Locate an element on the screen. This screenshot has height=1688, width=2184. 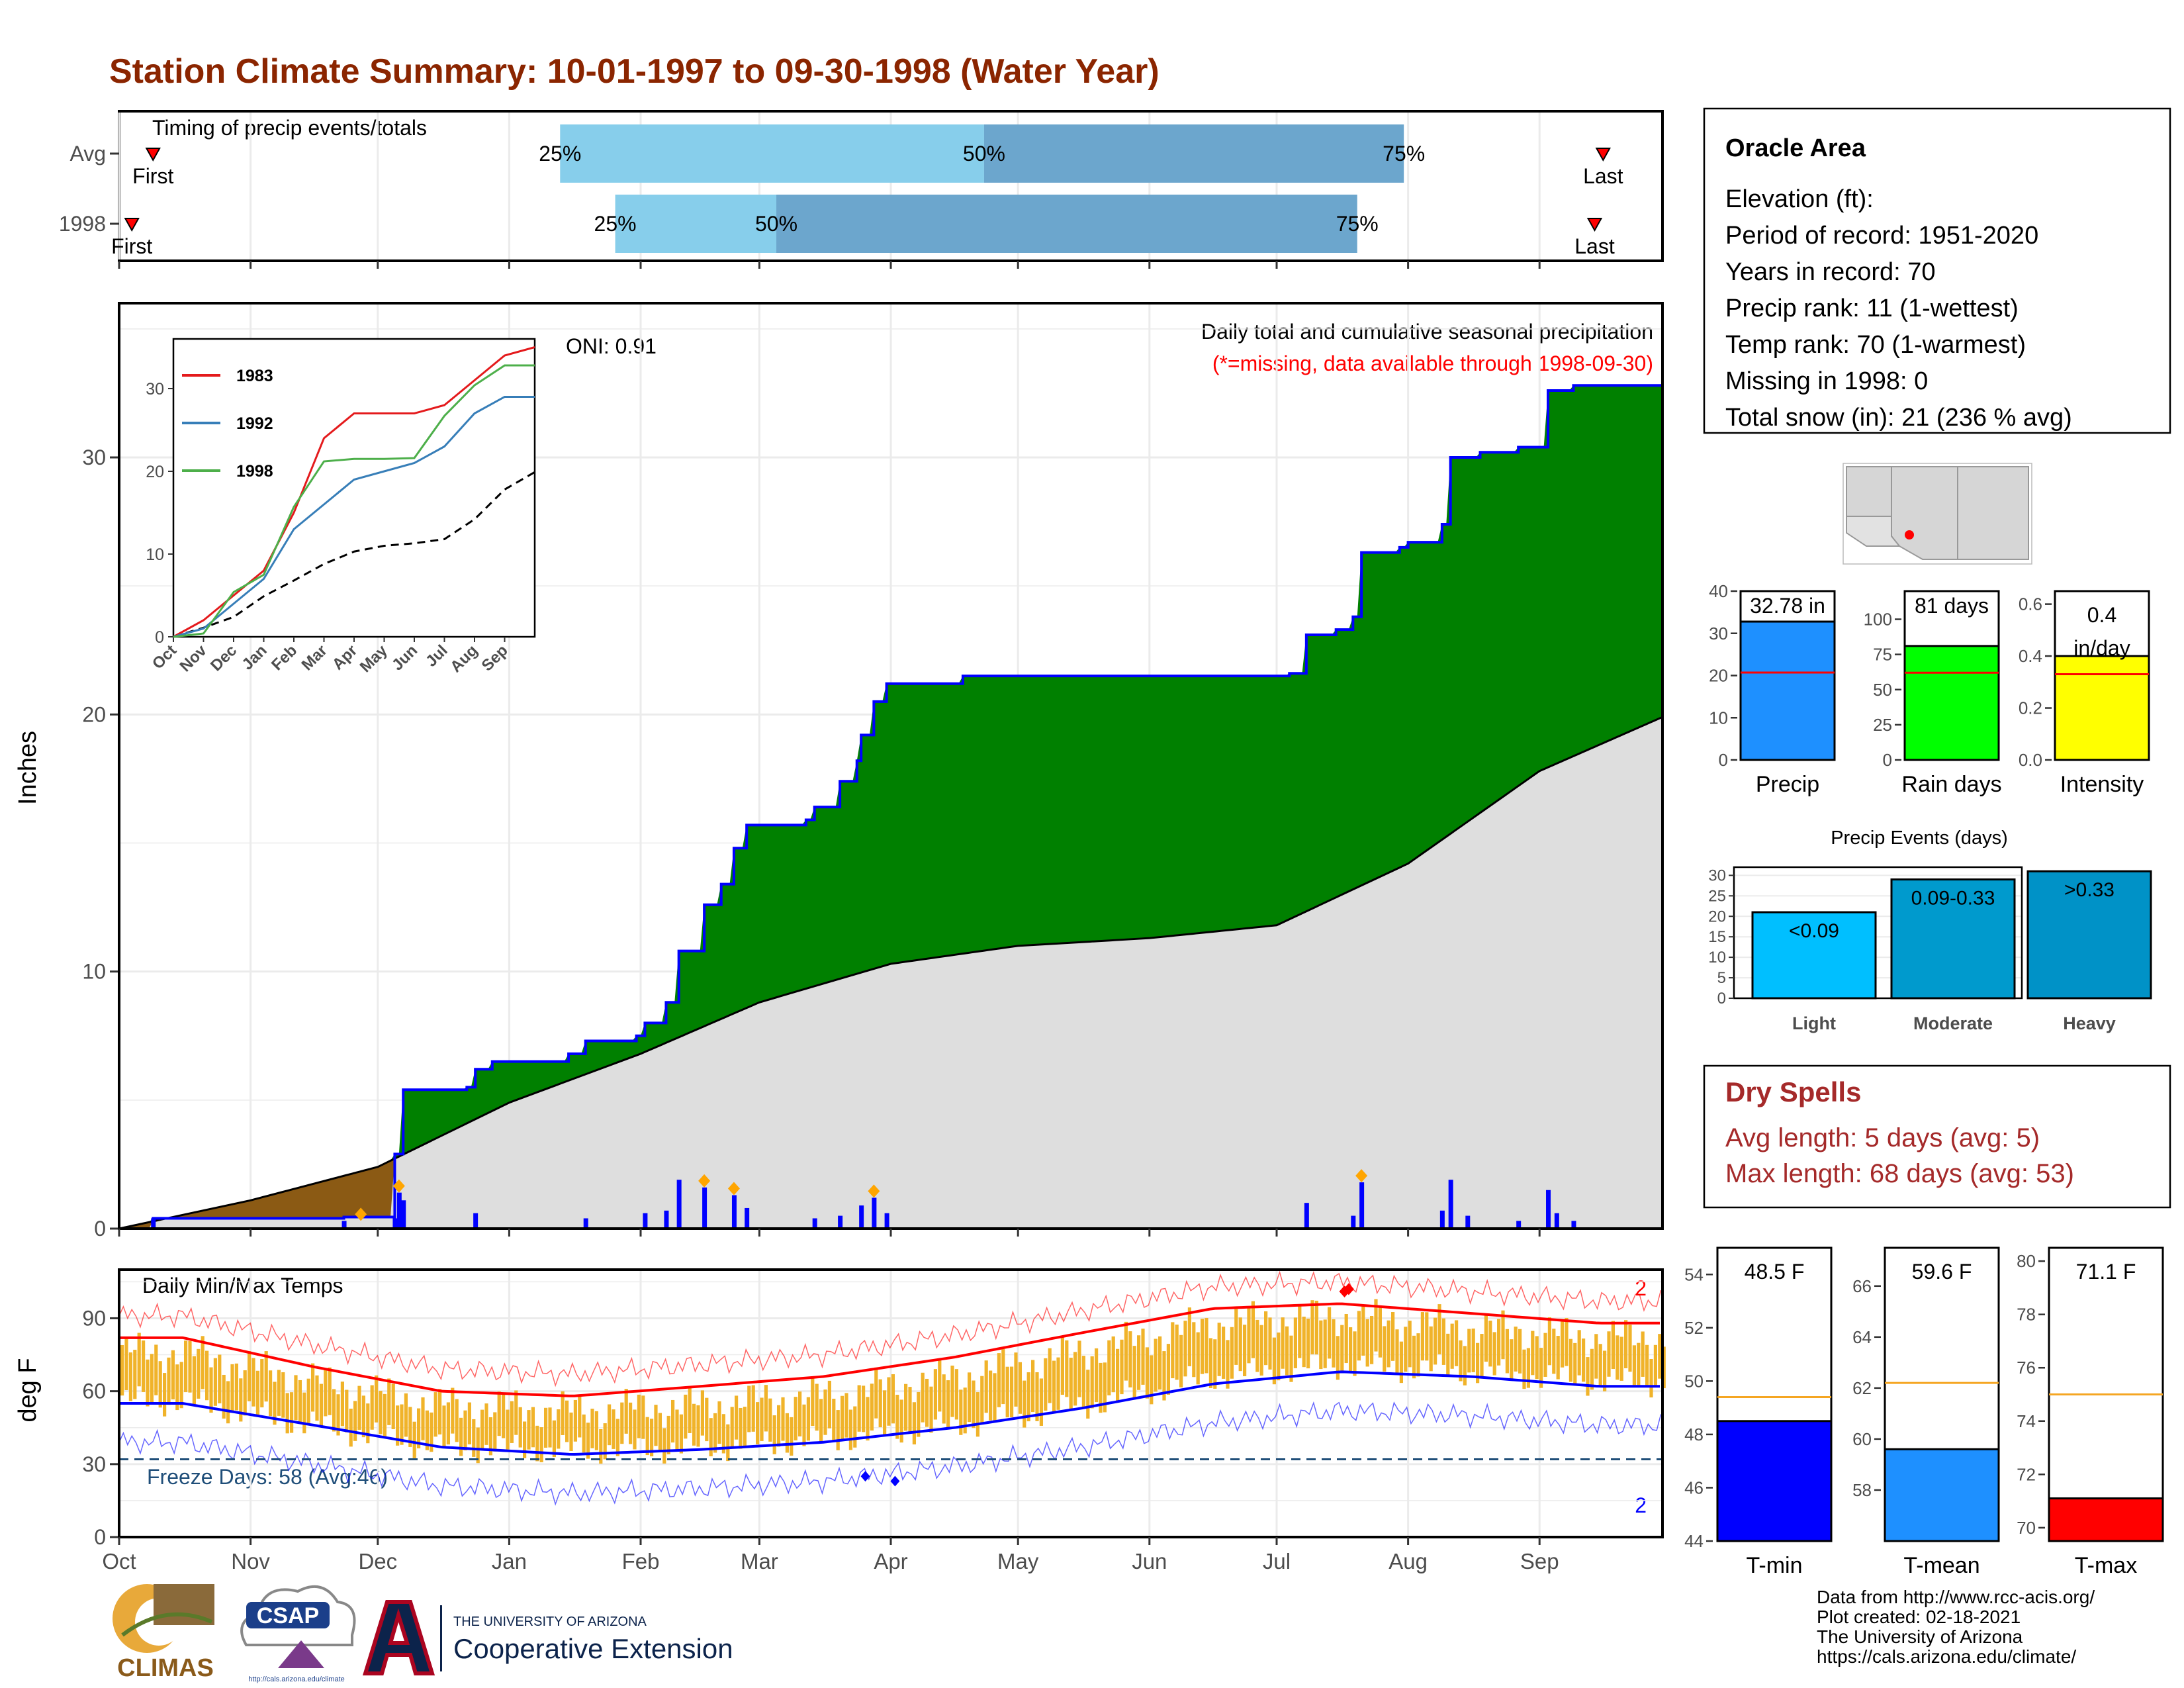
state-outline is located at coordinates (1869, 491).